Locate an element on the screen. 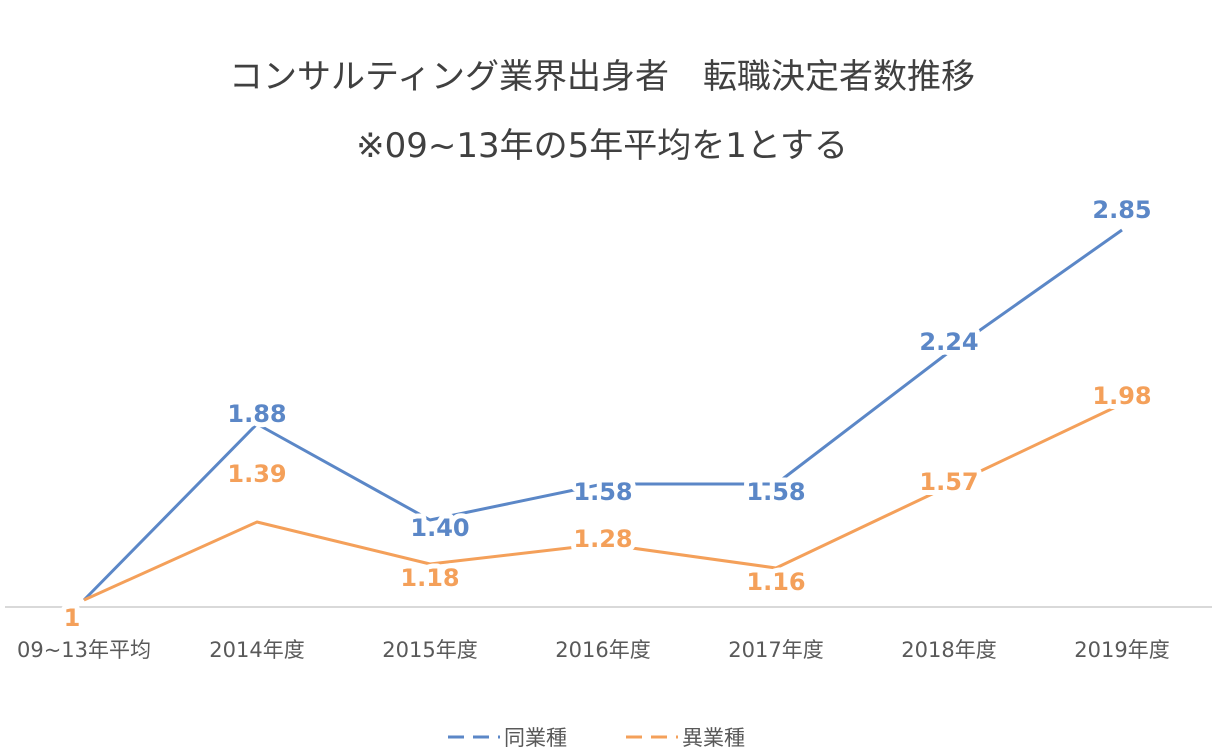 This screenshot has height=753, width=1219. x-tick-label: 2018年度 is located at coordinates (948, 650).